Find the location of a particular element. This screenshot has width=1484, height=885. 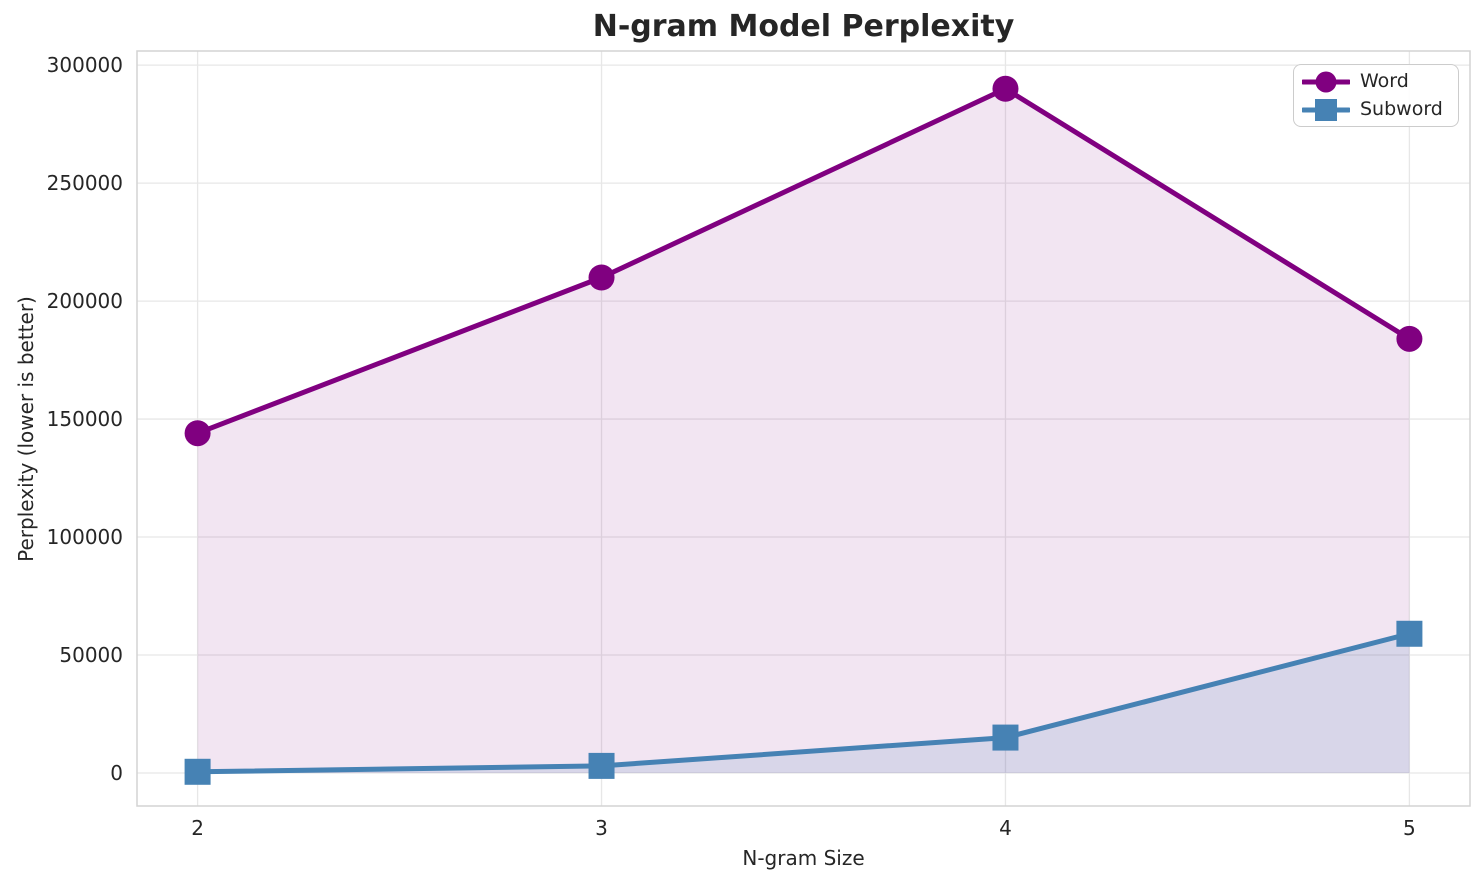

y-axis-label: Perplexity (lower is better) is located at coordinates (26, 429).